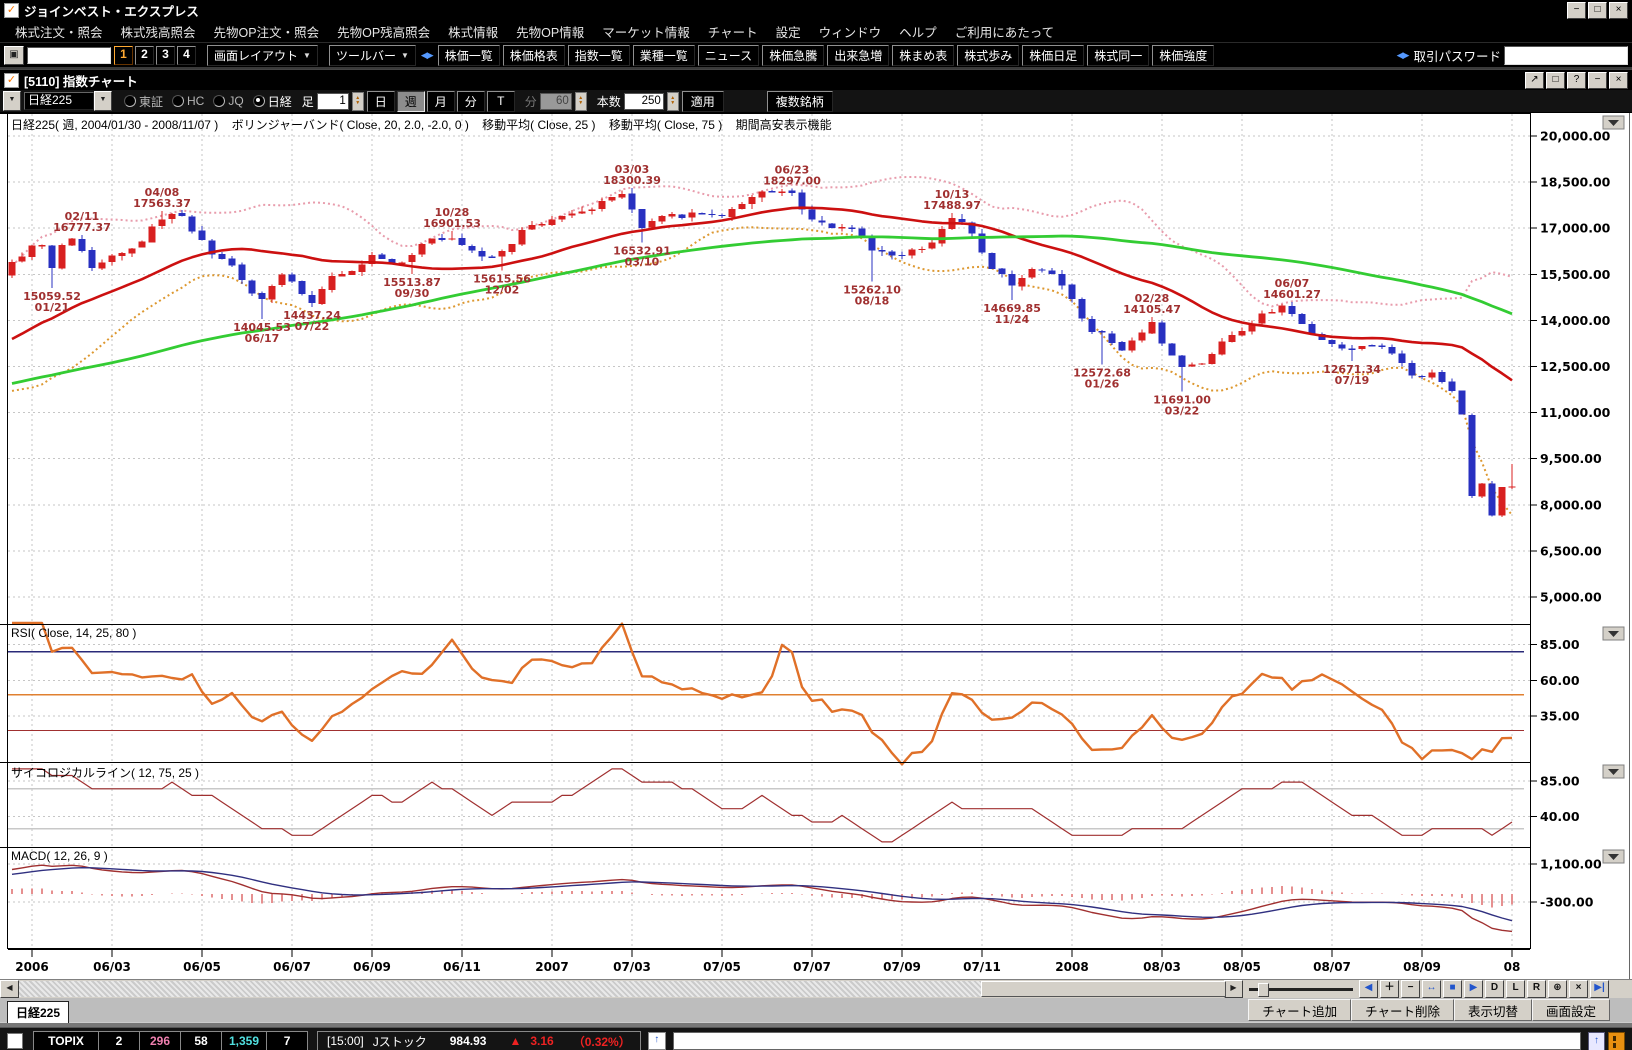 Image resolution: width=1632 pixels, height=1050 pixels. I want to click on restore-button: □, so click(1597, 10).